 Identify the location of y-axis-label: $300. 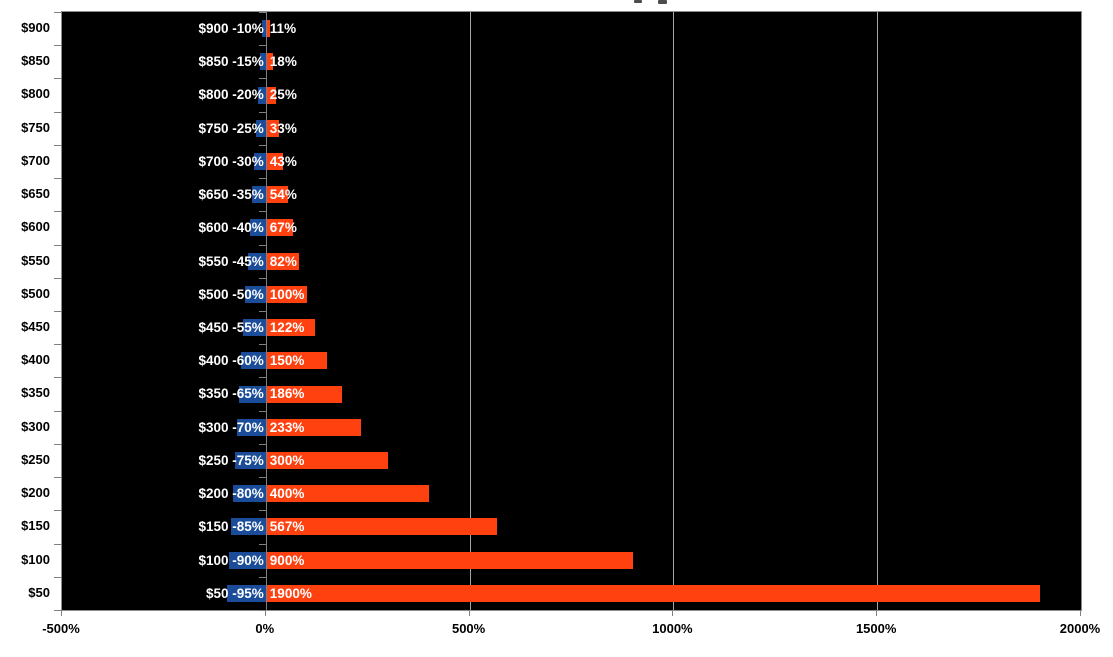
(35, 426).